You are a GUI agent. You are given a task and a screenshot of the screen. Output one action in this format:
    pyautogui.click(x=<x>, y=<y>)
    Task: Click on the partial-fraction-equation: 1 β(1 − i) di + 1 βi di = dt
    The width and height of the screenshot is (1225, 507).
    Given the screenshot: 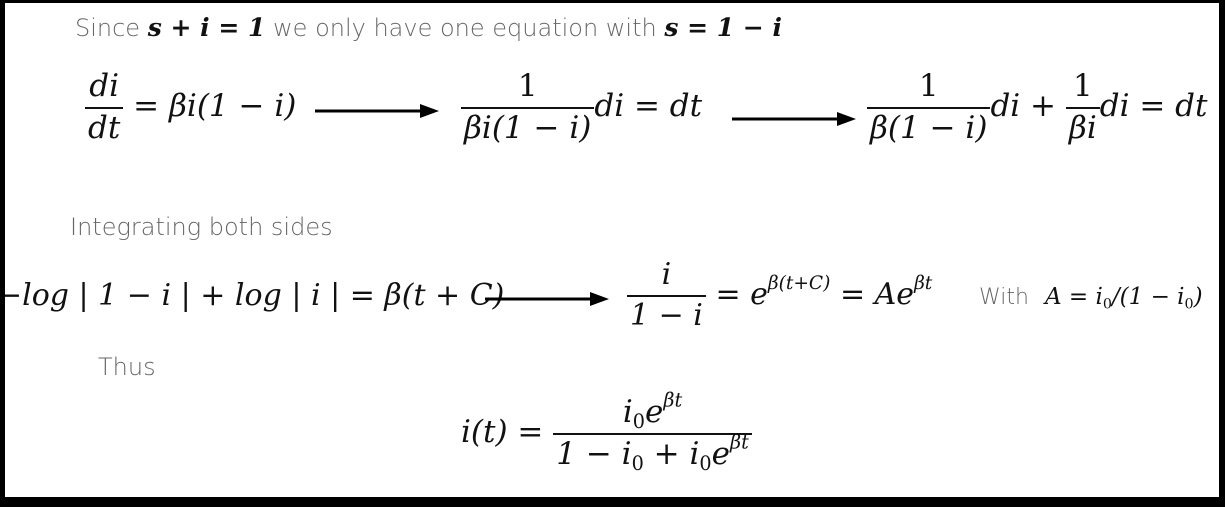 What is the action you would take?
    pyautogui.click(x=1037, y=107)
    